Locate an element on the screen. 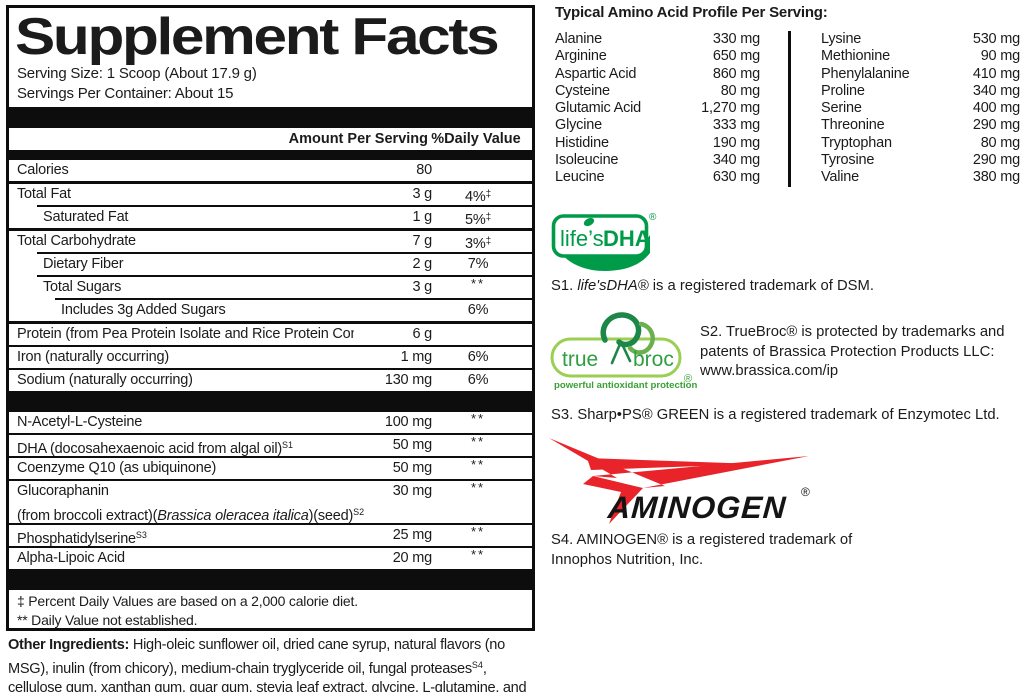 This screenshot has height=692, width=1024. list-item: Threonine 290 mg is located at coordinates (920, 125).